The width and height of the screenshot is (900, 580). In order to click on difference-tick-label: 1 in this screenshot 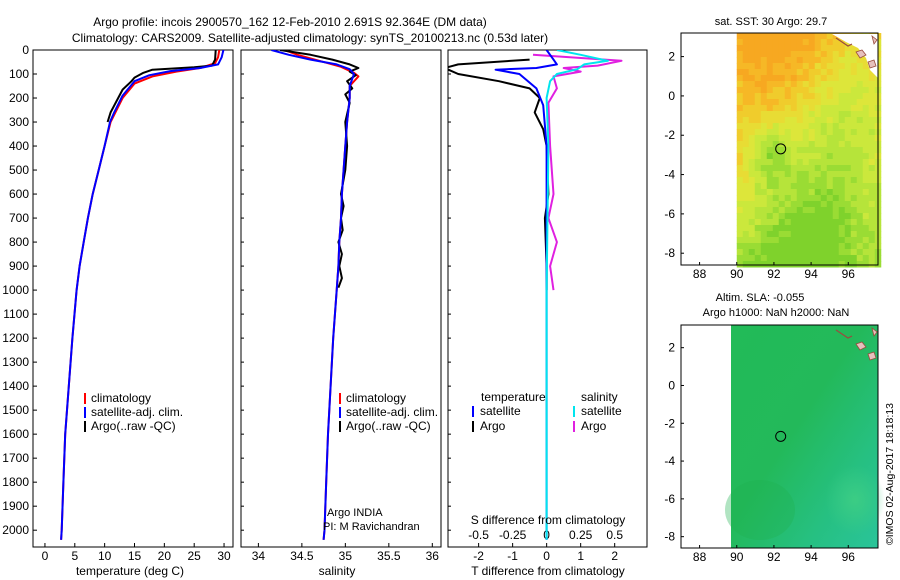, I will do `click(580, 556)`.